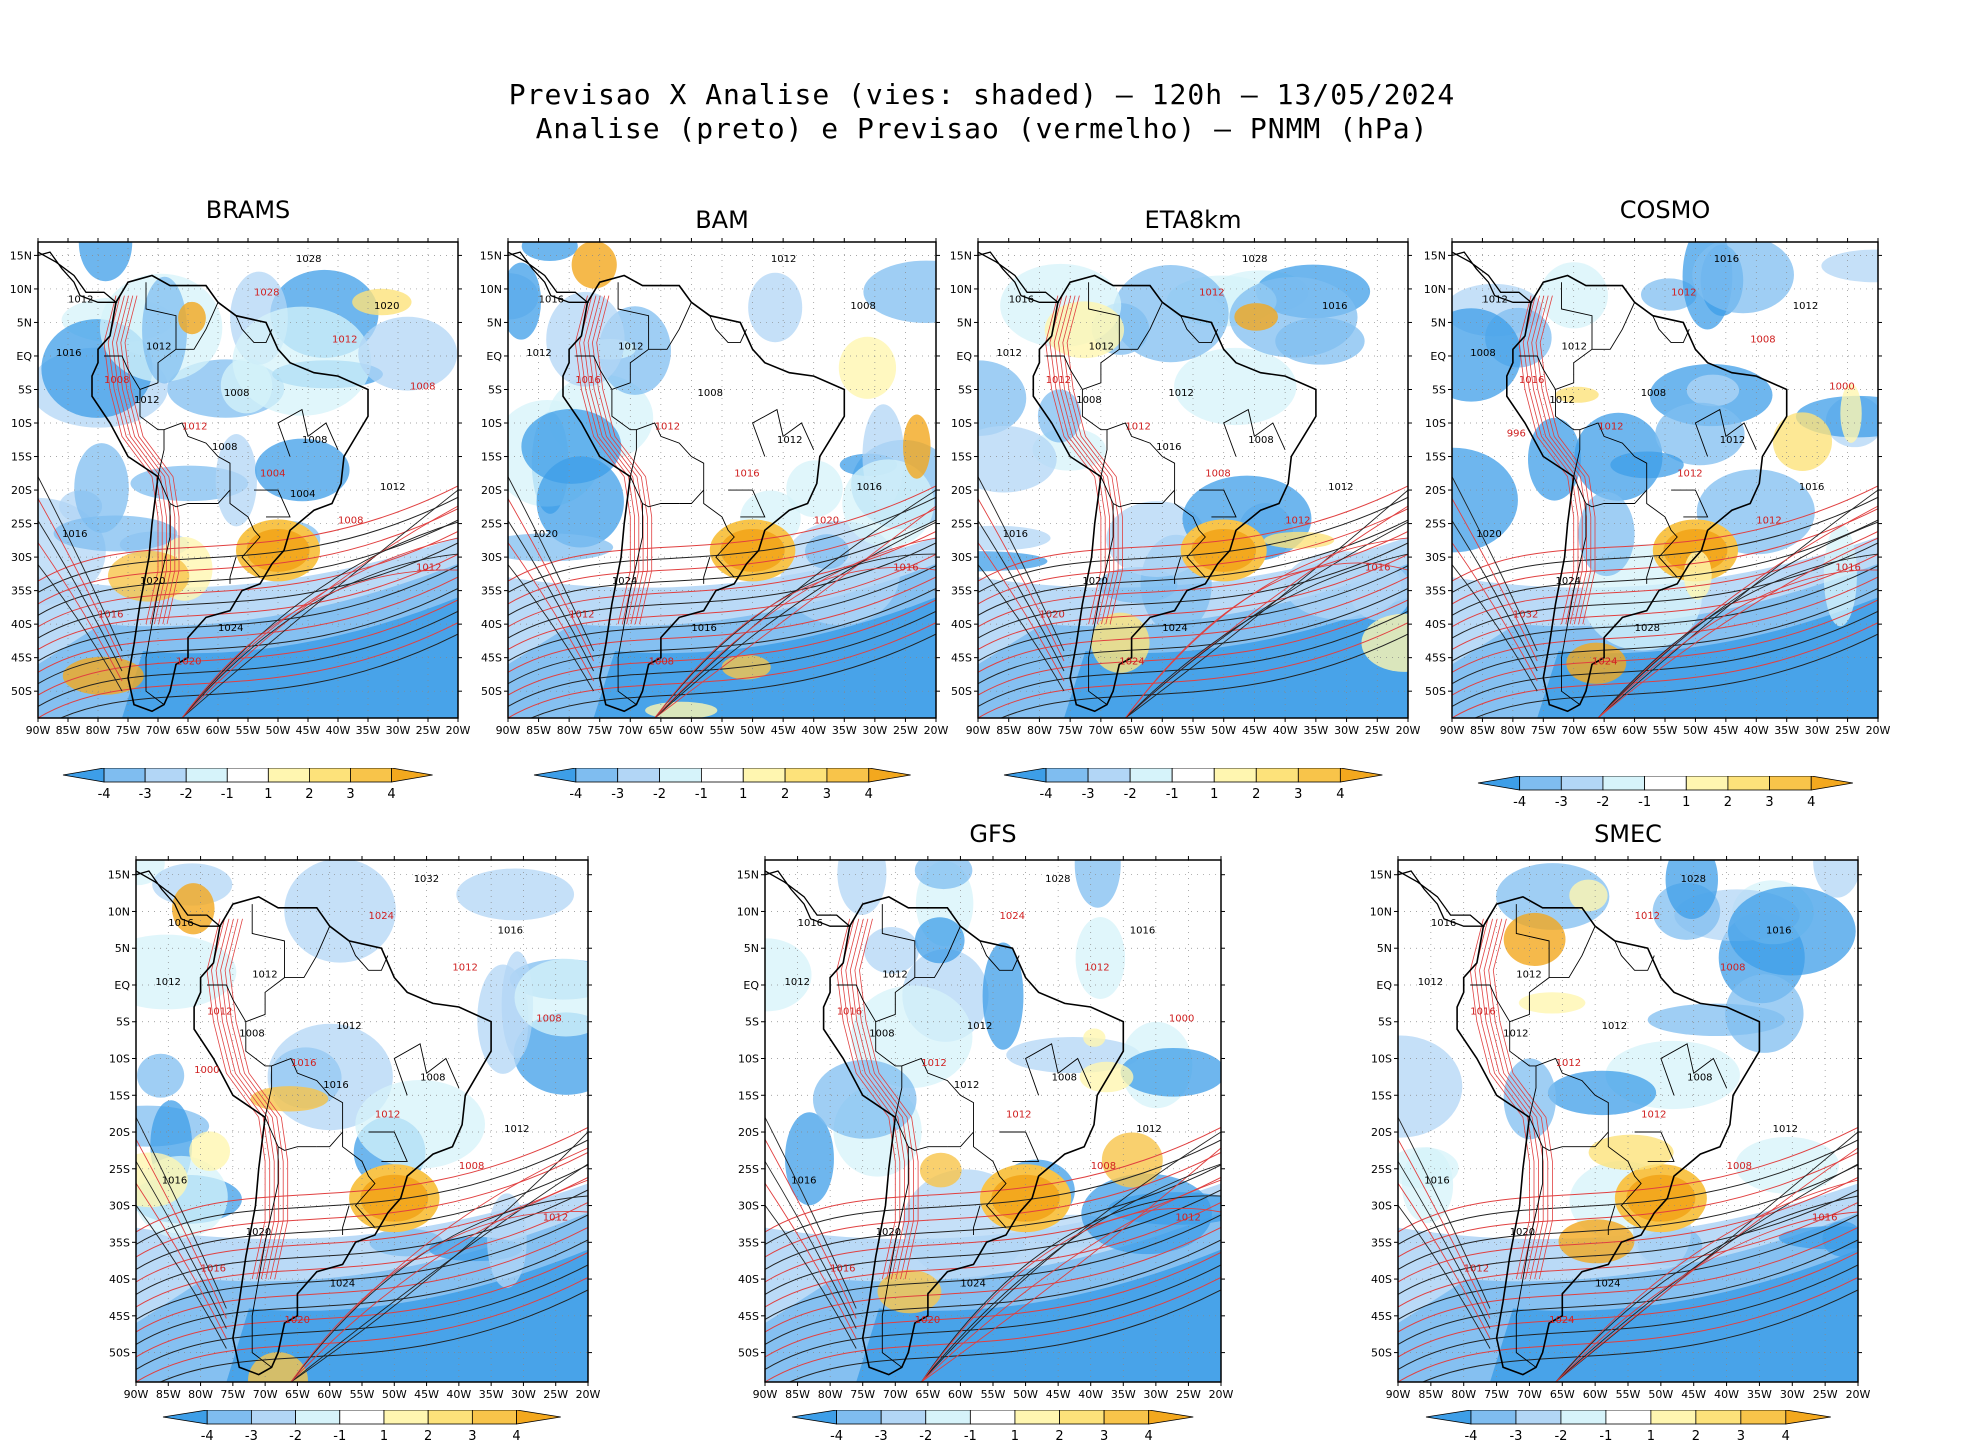  What do you see at coordinates (491, 557) in the screenshot?
I see `lat-tick-label: 30S` at bounding box center [491, 557].